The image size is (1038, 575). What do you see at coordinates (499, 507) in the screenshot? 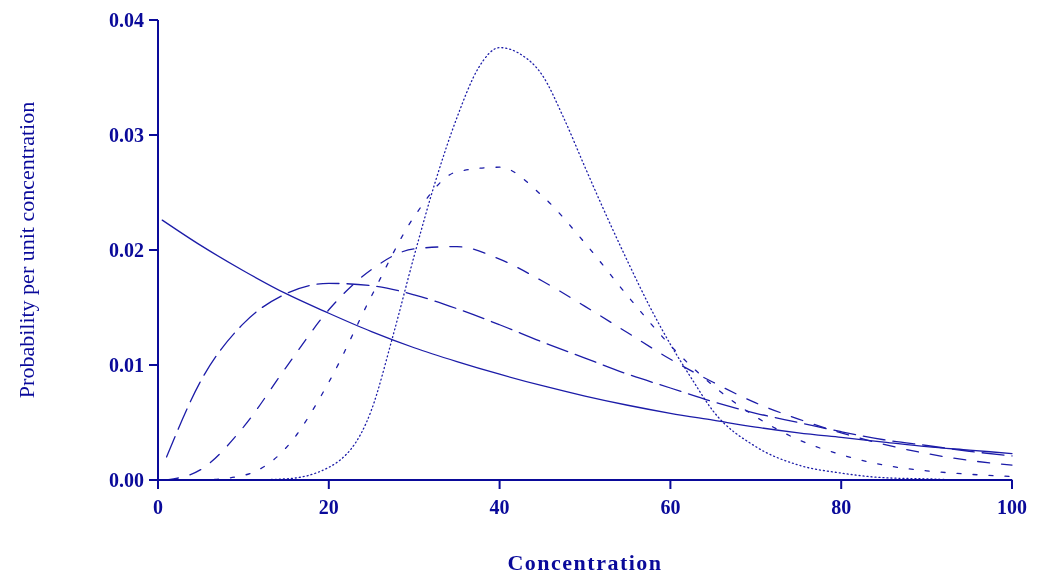
I see `x-tick-label: 40` at bounding box center [499, 507].